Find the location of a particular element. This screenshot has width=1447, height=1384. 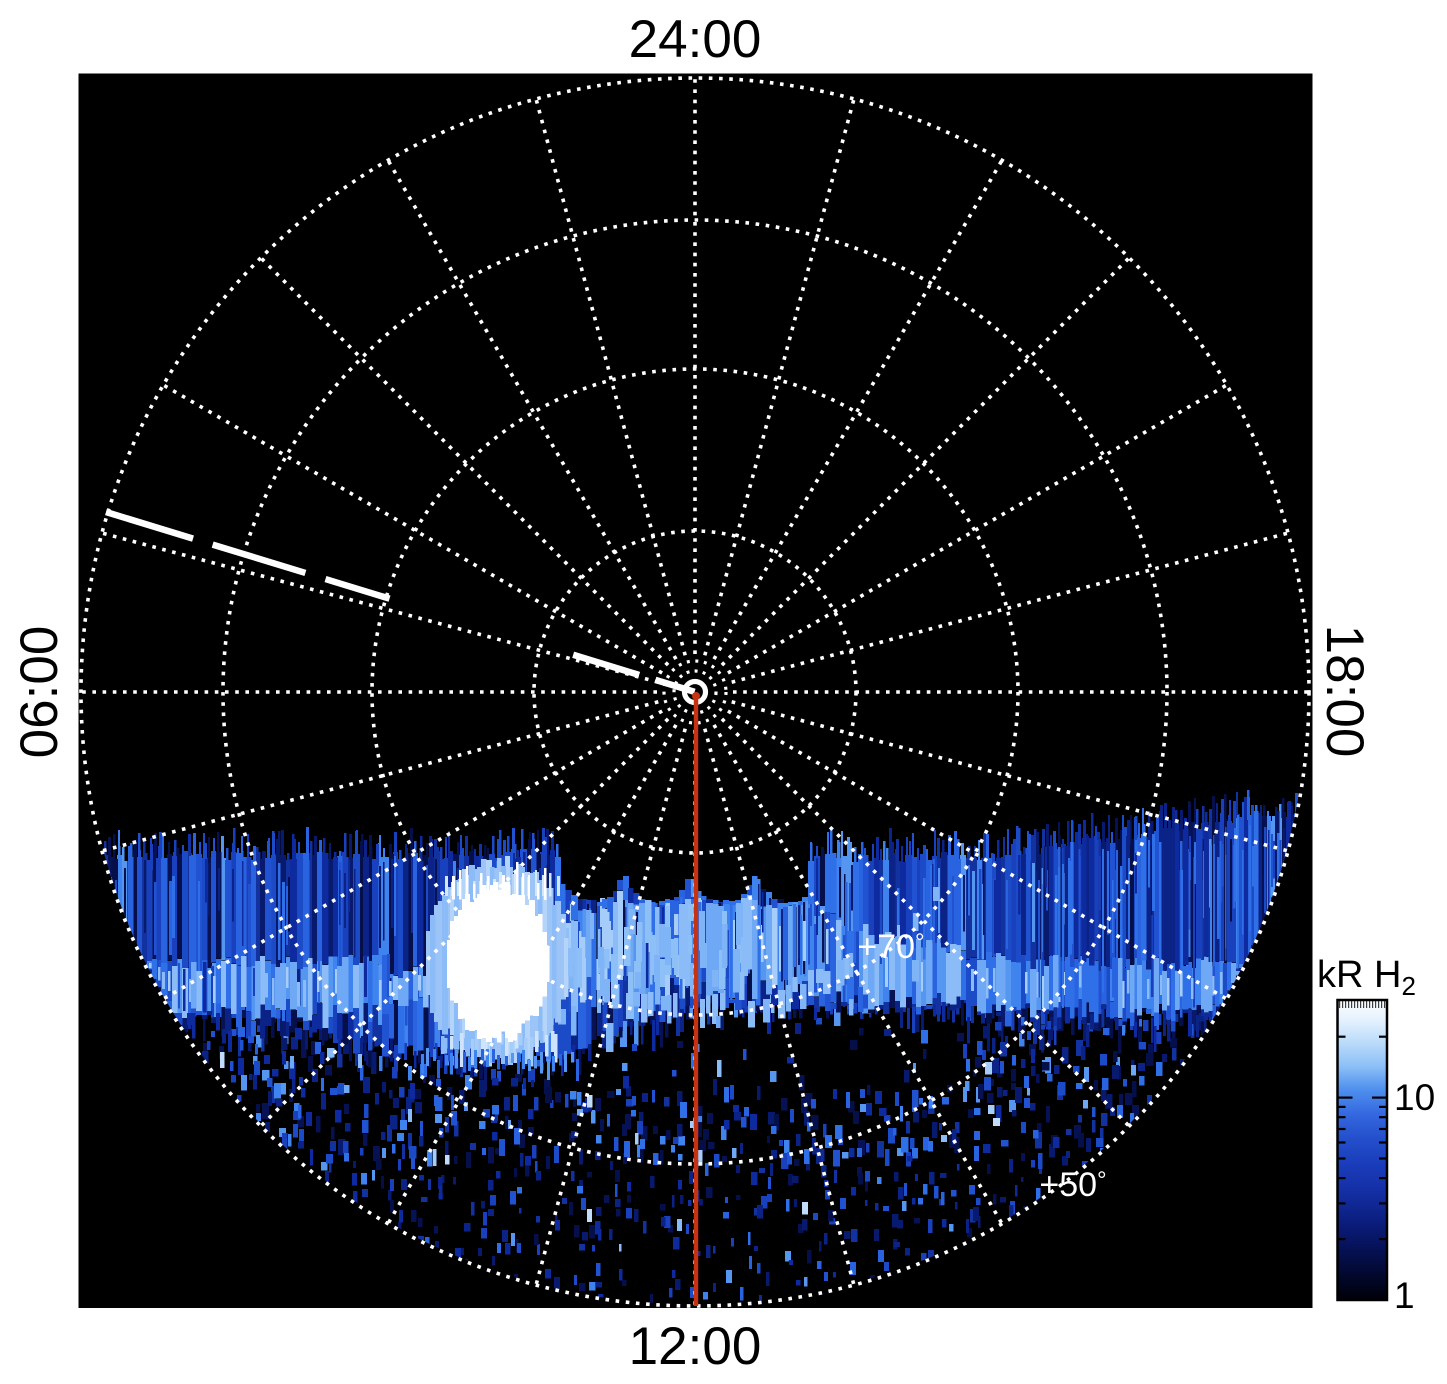

svg-text: 06:00 is located at coordinates (39, 692).